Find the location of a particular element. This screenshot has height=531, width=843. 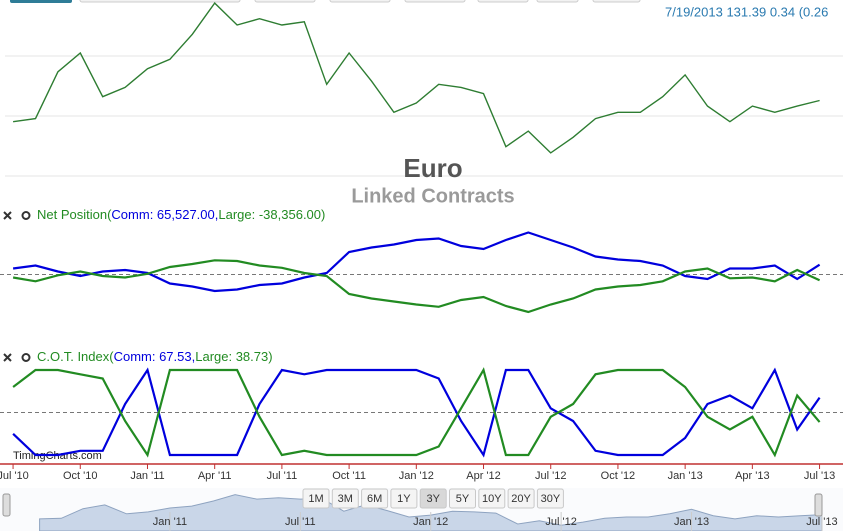

panel-icons is located at coordinates (17, 286).